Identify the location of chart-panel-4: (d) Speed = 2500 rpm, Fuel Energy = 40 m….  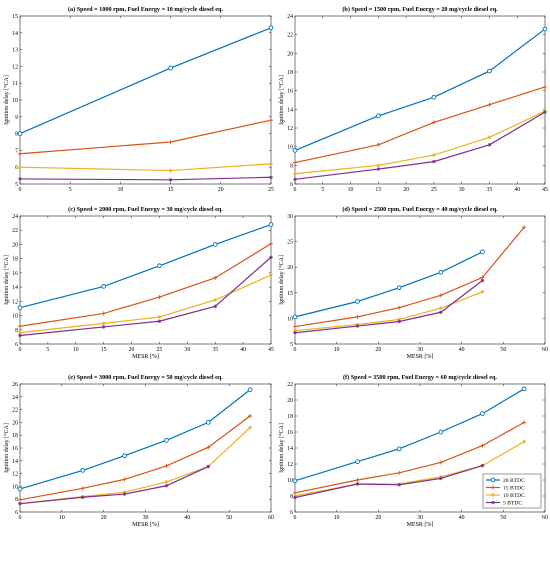
(413, 283).